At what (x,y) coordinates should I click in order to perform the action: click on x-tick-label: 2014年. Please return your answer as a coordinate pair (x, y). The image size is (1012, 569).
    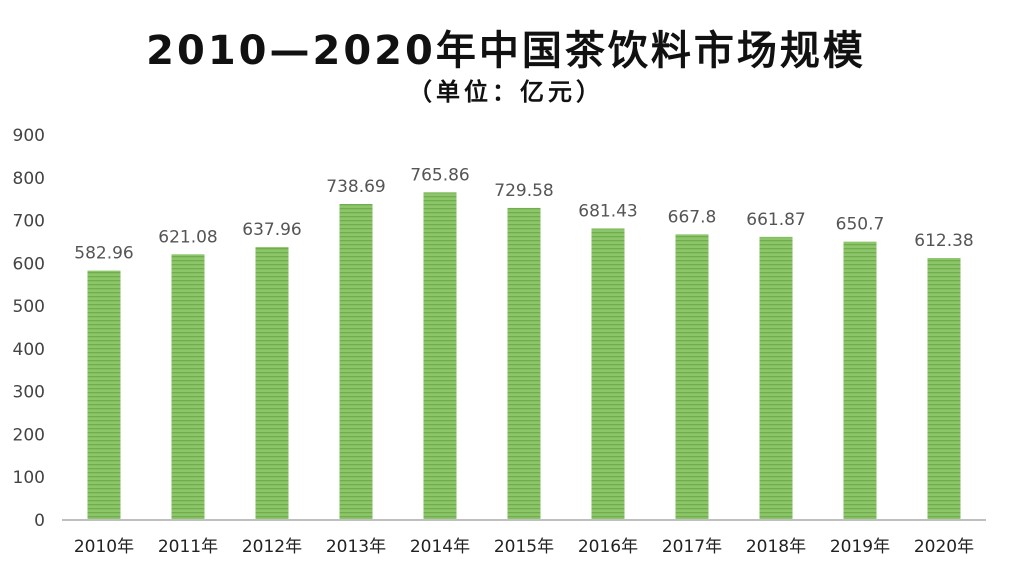
    Looking at the image, I should click on (440, 547).